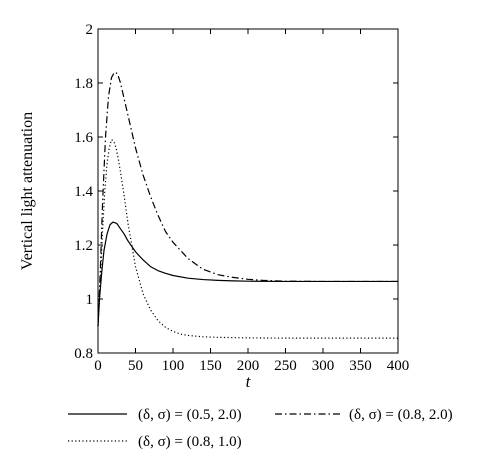 The width and height of the screenshot is (500, 471). I want to click on legend-entry-3: (δ, σ) = (0.8, 1.0), so click(155, 442).